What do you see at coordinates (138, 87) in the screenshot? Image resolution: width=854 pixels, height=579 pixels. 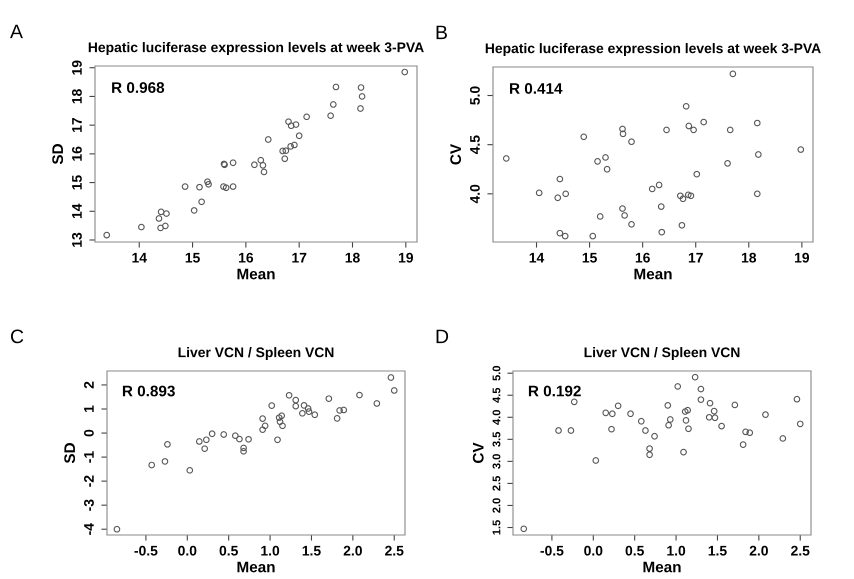 I see `annotation: R 0.968` at bounding box center [138, 87].